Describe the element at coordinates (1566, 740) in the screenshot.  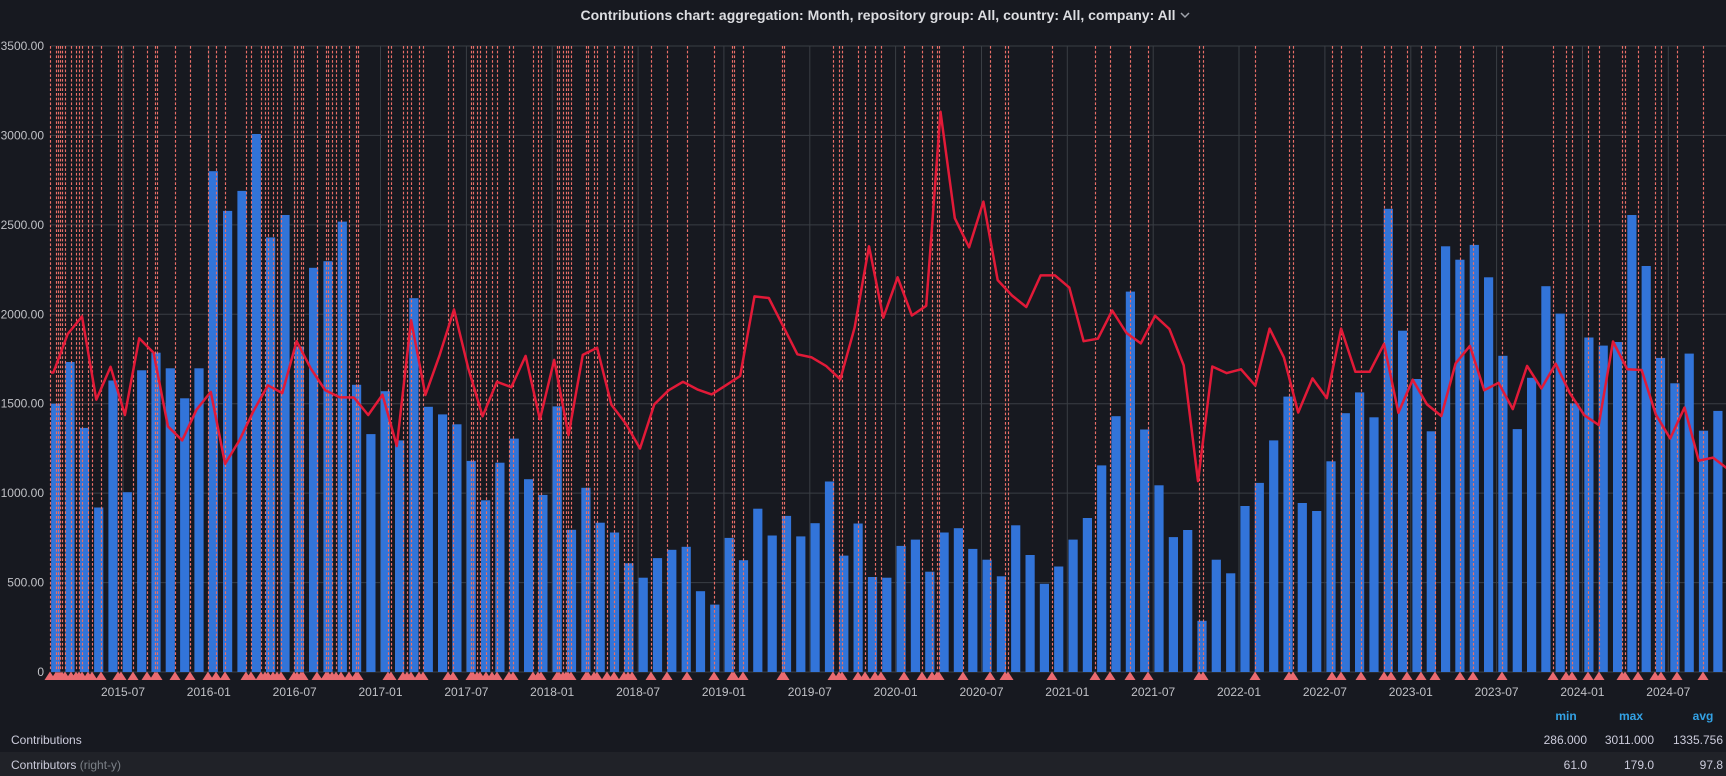
I see `svg-text: 286.000` at that location.